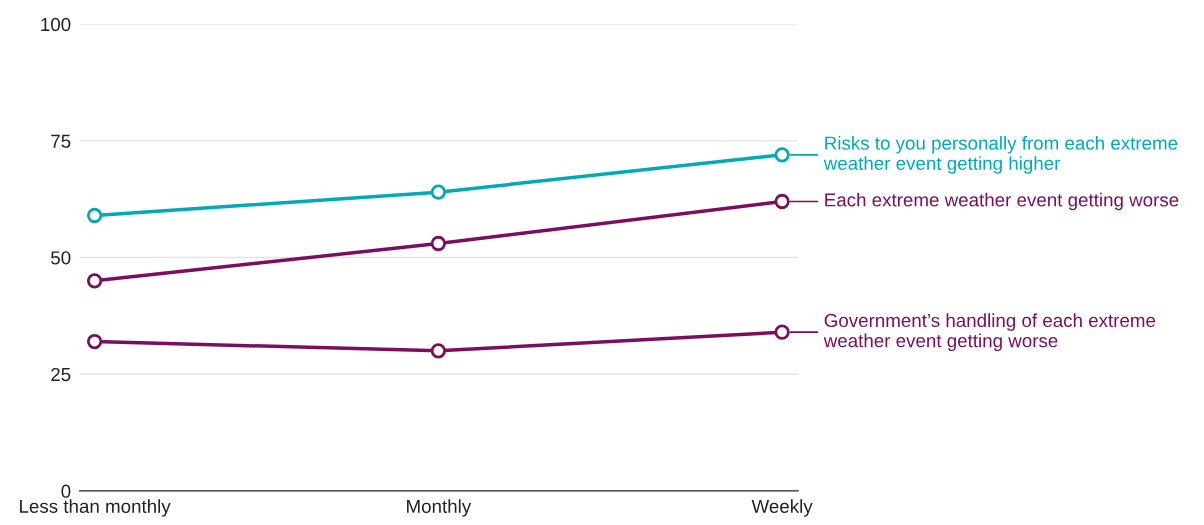 Image resolution: width=1204 pixels, height=525 pixels. What do you see at coordinates (1000, 155) in the screenshot?
I see `legend-label: Risks to you personally from each extreme weather event getting higher` at bounding box center [1000, 155].